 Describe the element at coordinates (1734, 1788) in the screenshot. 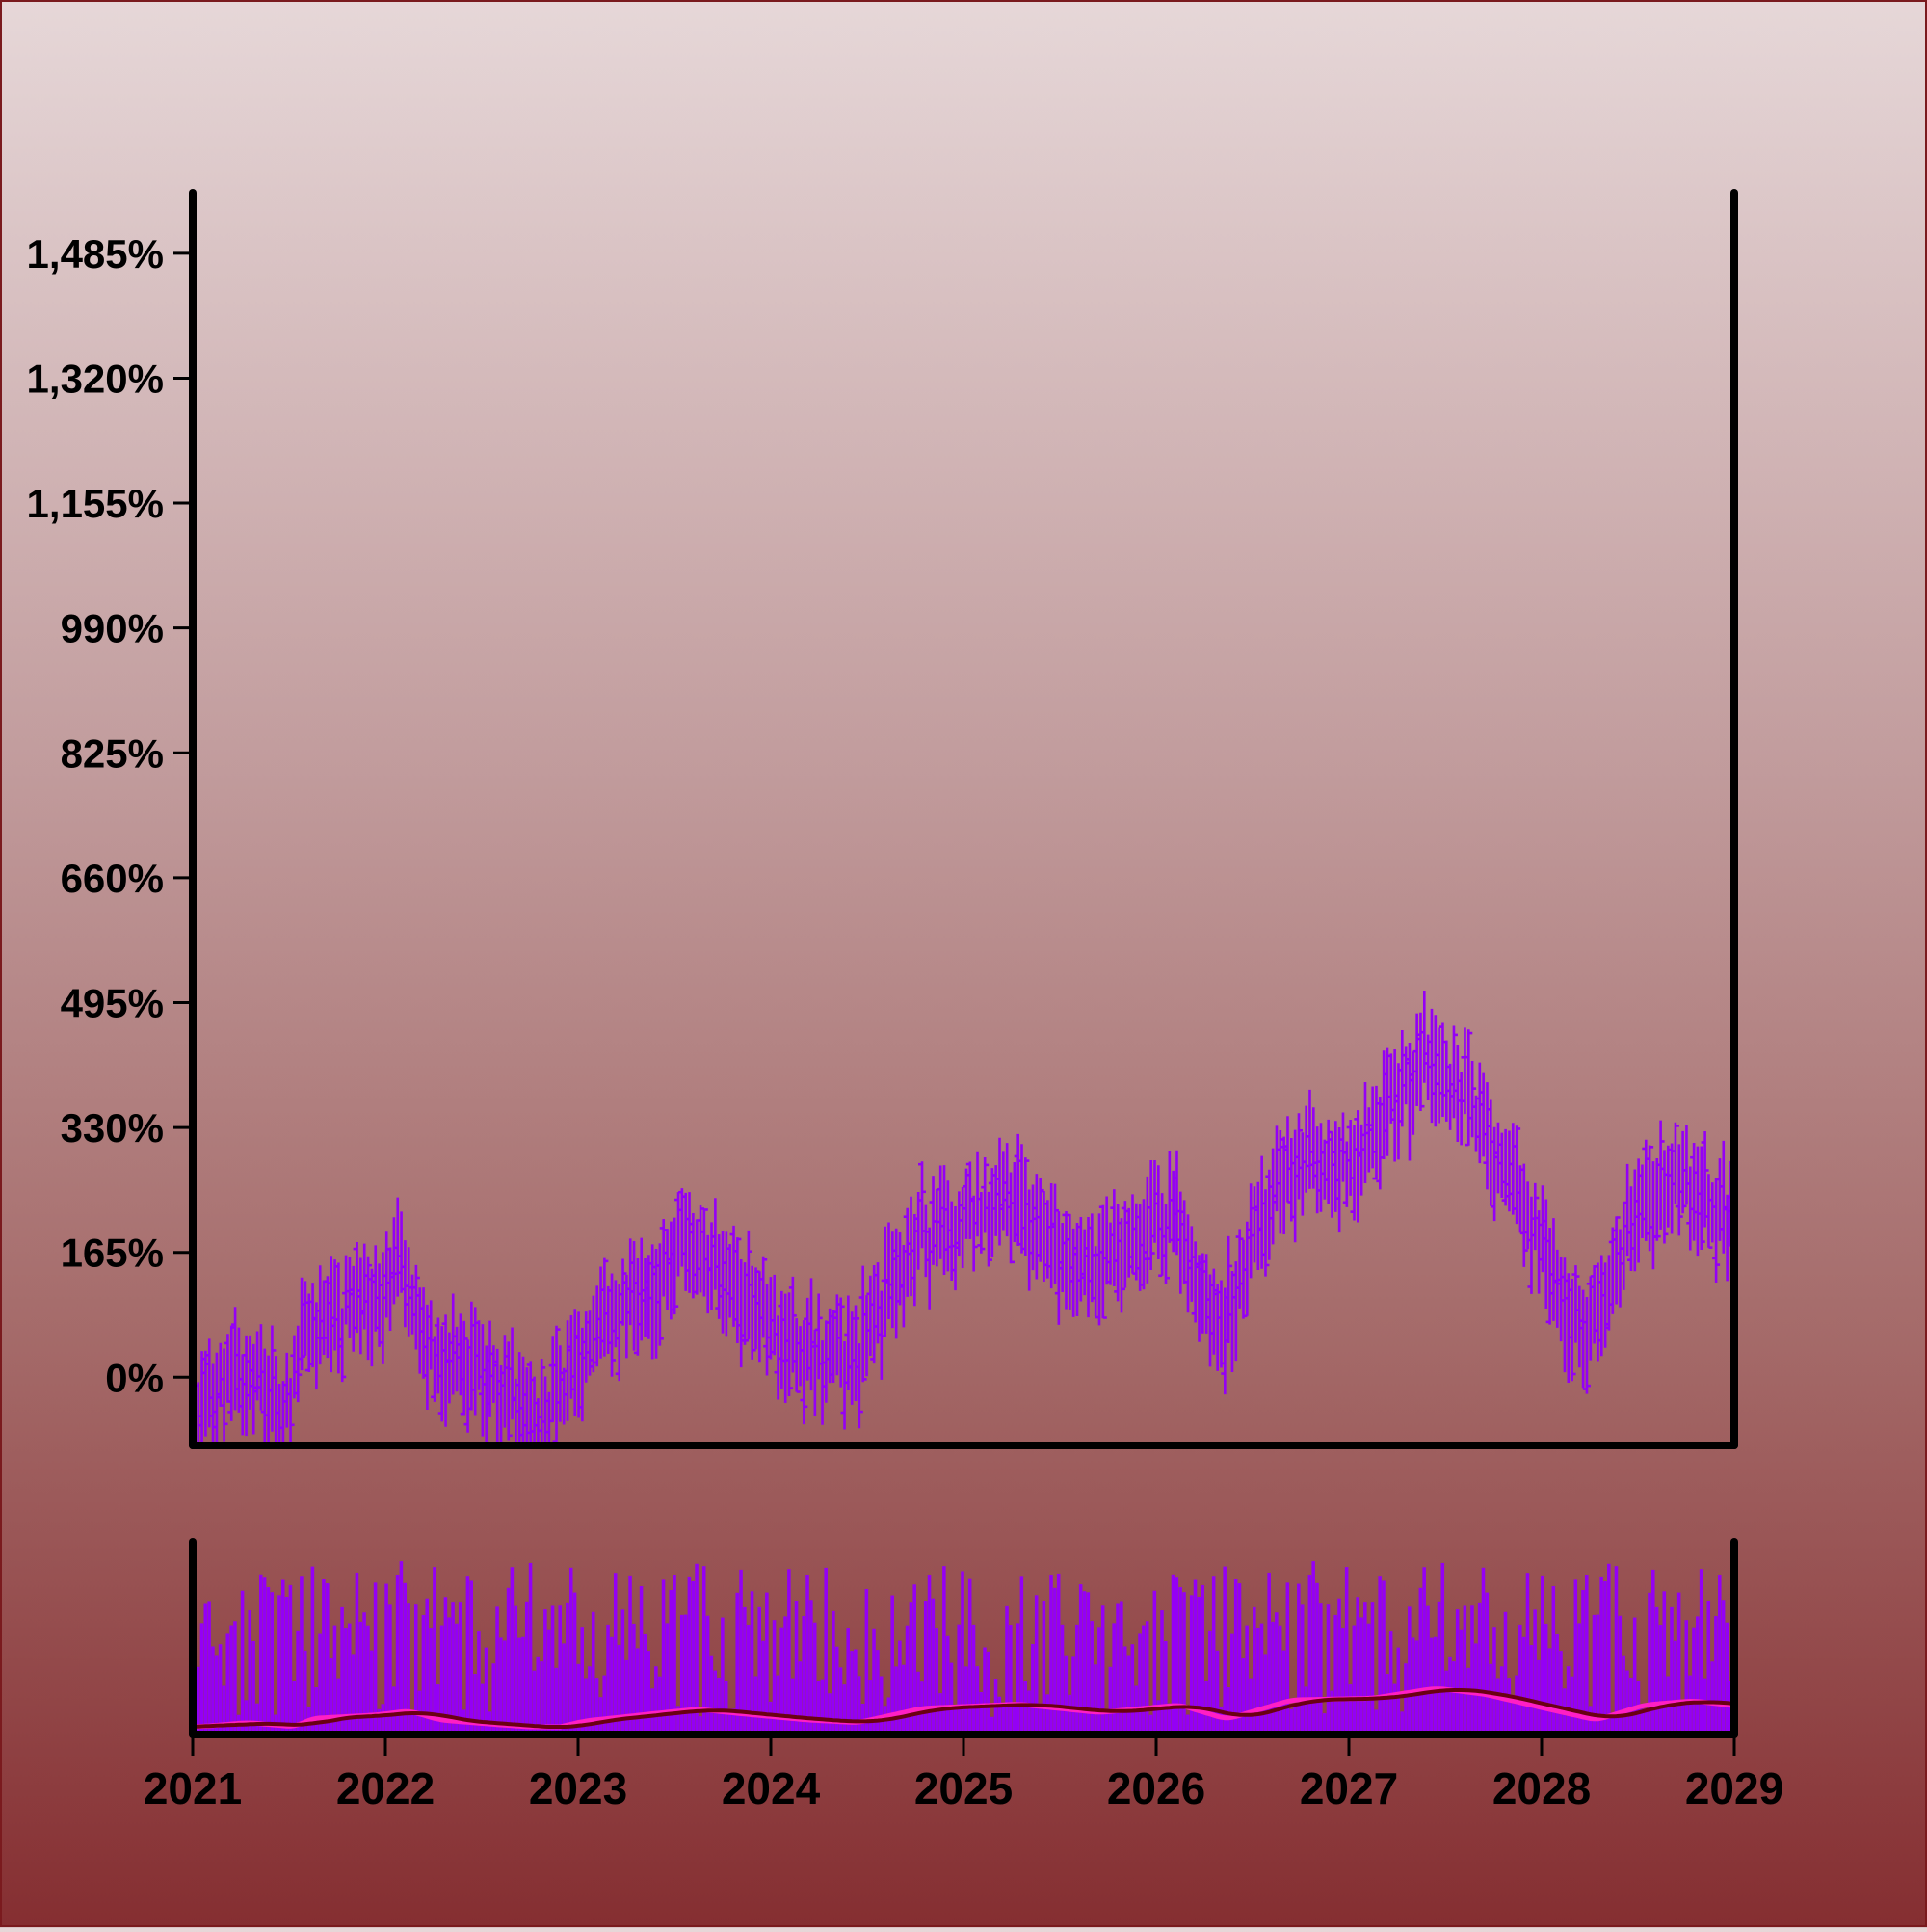

I see `x-tick-label: 2029` at that location.